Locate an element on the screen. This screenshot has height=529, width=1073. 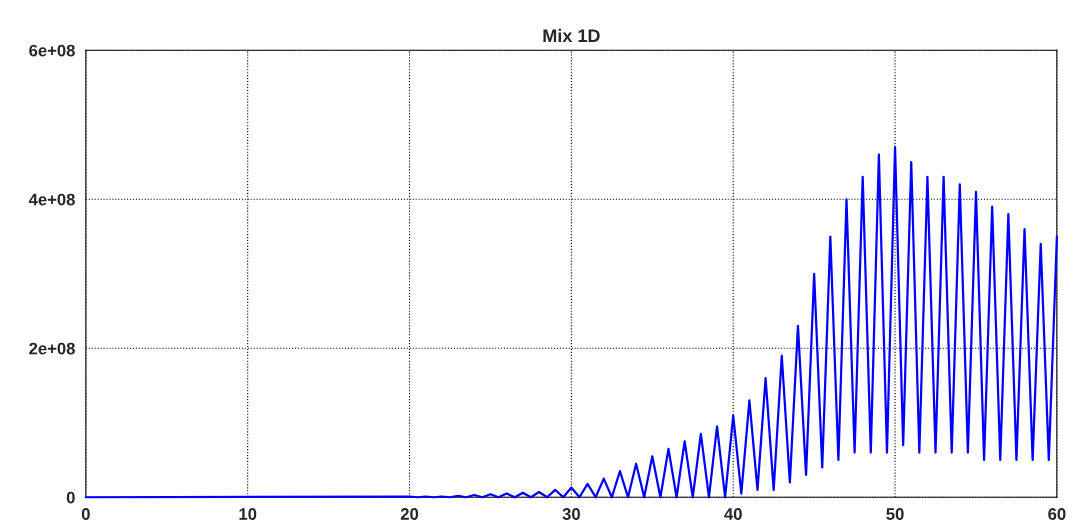
x-tick-label: 50 is located at coordinates (895, 514).